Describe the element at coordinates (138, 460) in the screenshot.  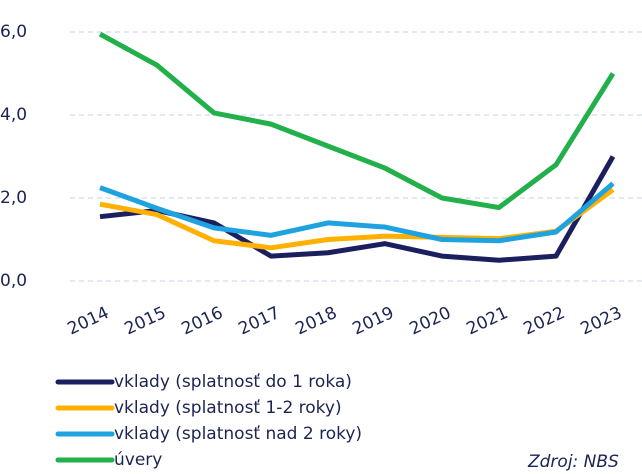
I see `legend-label: úvery` at that location.